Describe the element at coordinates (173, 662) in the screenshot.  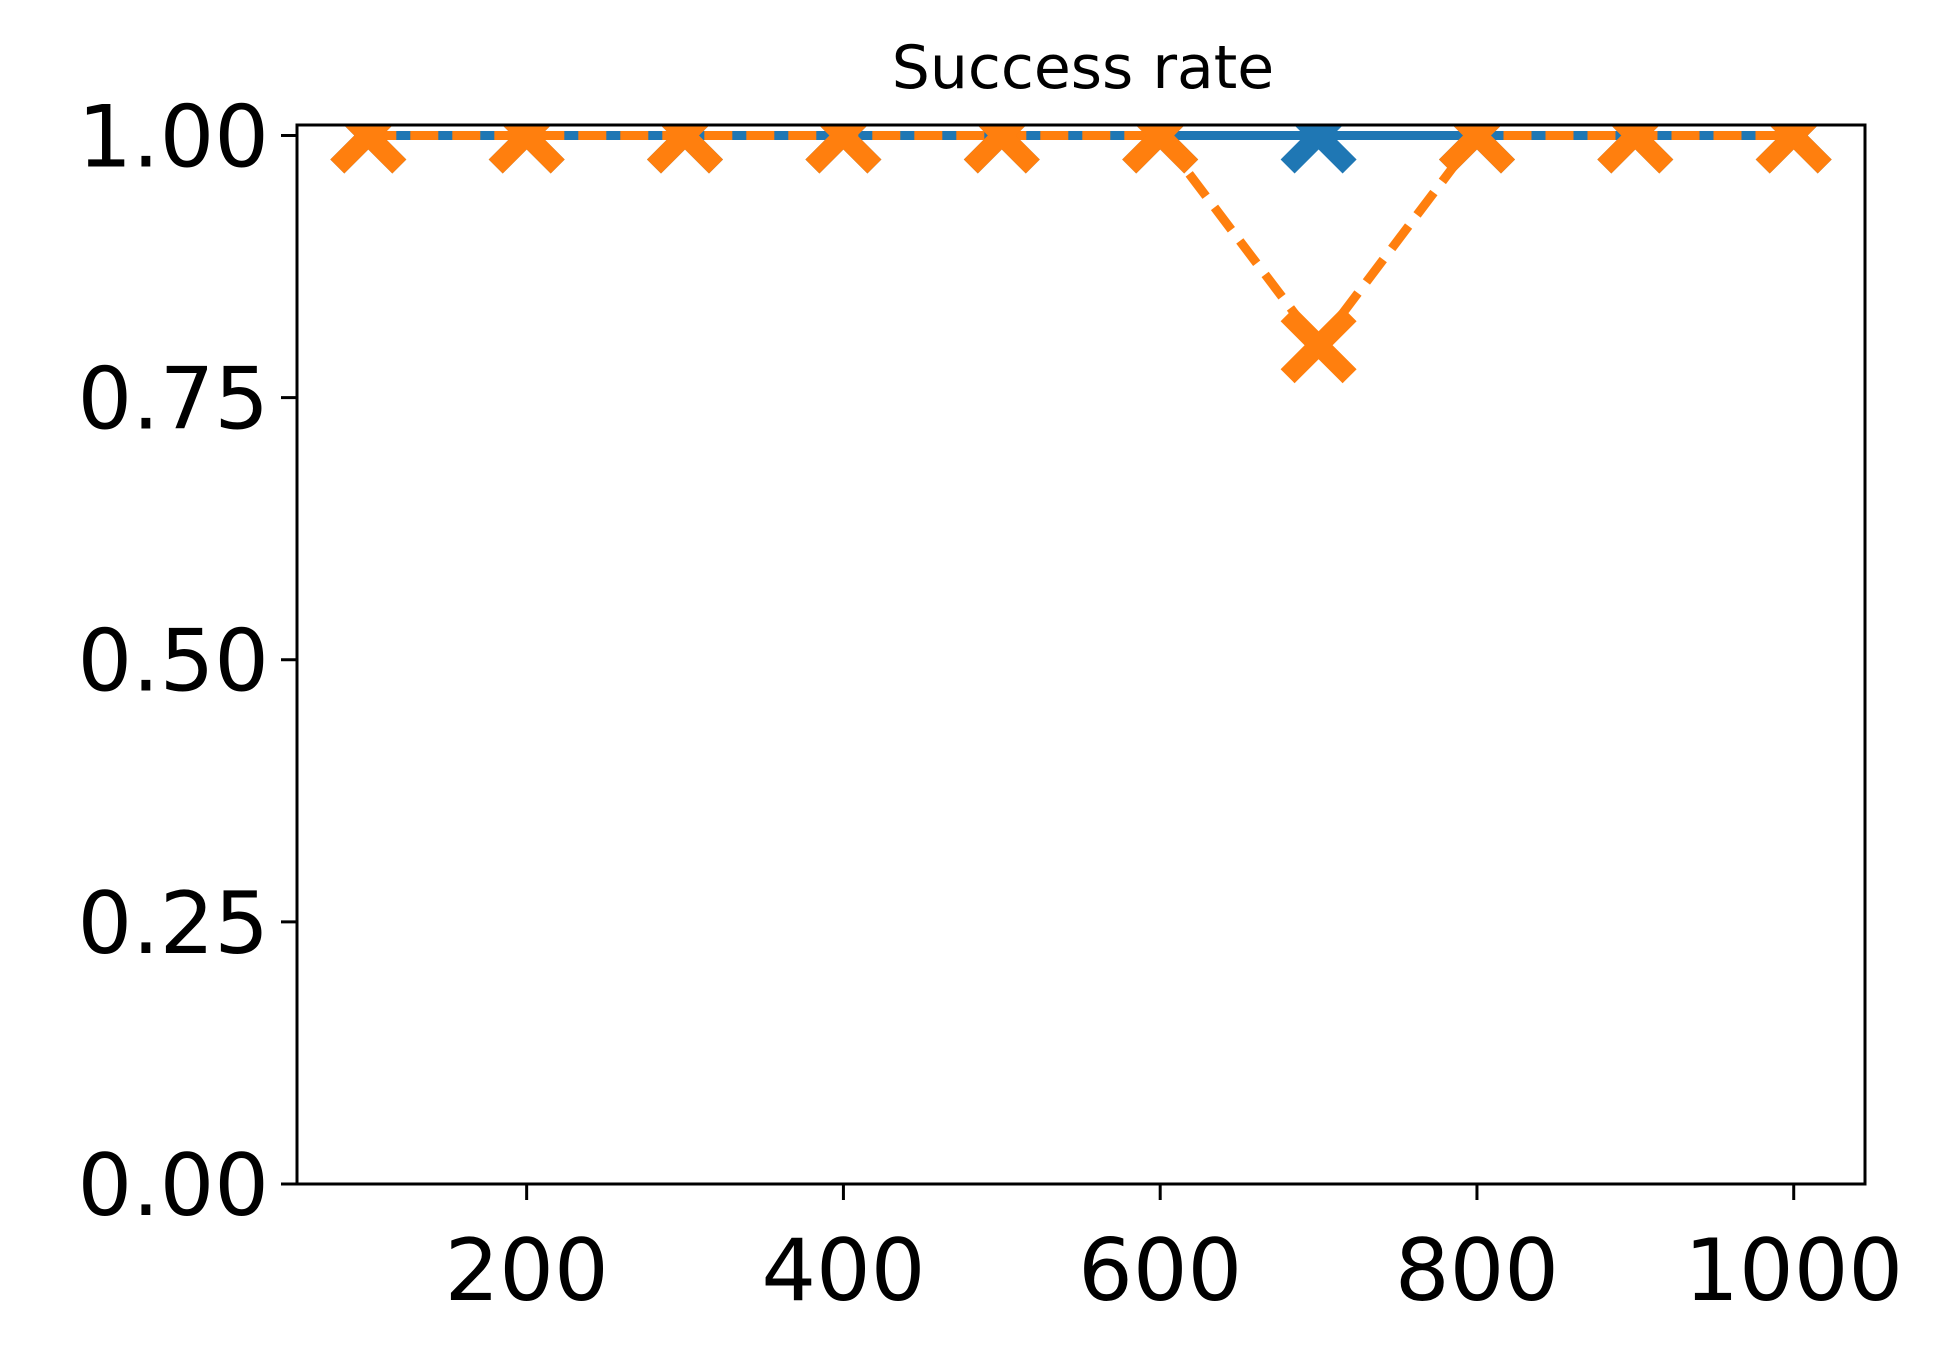
I see `y-tick-label-3: 0.50` at that location.